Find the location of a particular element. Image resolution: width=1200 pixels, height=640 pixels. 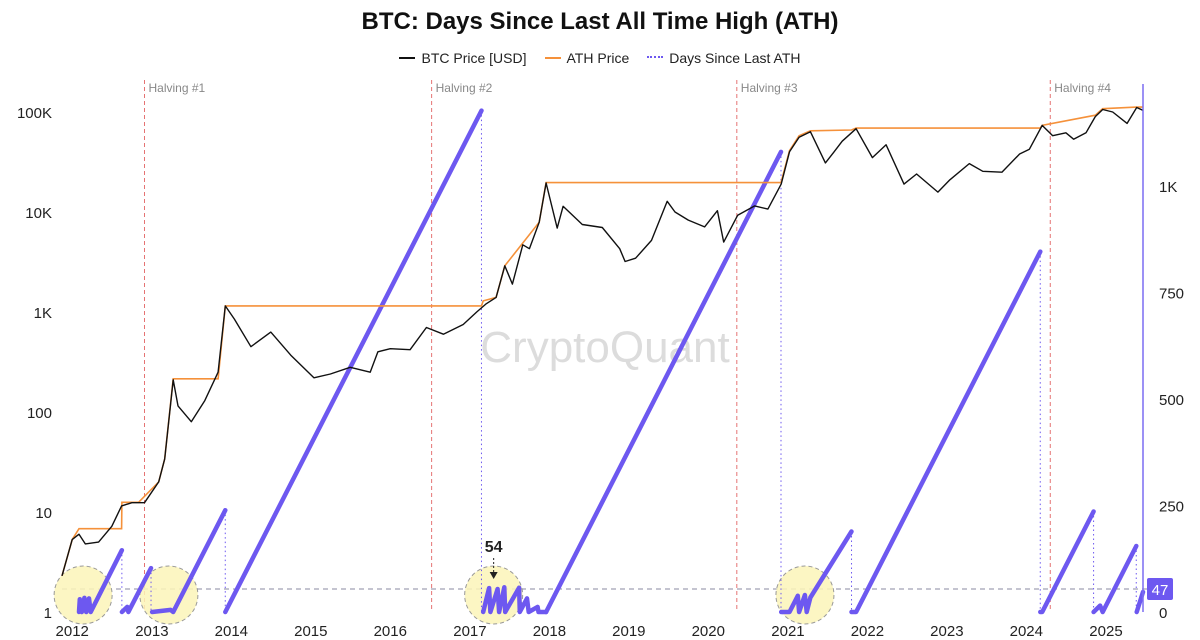

y-left-tick-label: 10K is located at coordinates (38, 213).